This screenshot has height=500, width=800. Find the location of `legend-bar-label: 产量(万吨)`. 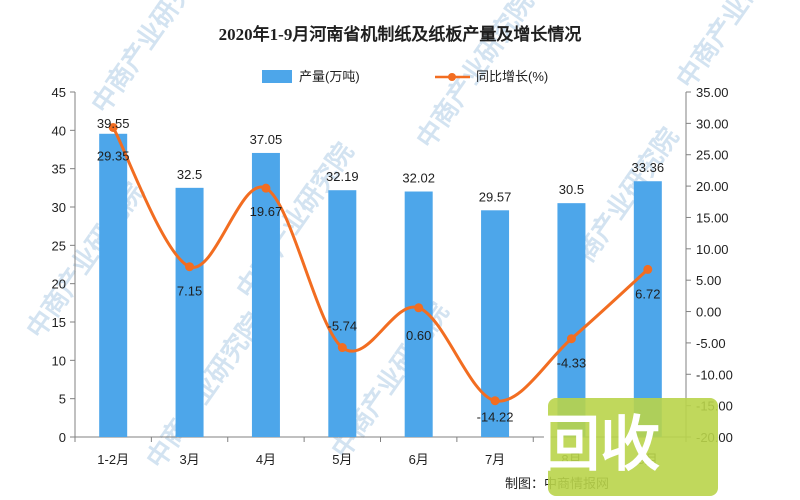

legend-bar-label: 产量(万吨) is located at coordinates (329, 76).